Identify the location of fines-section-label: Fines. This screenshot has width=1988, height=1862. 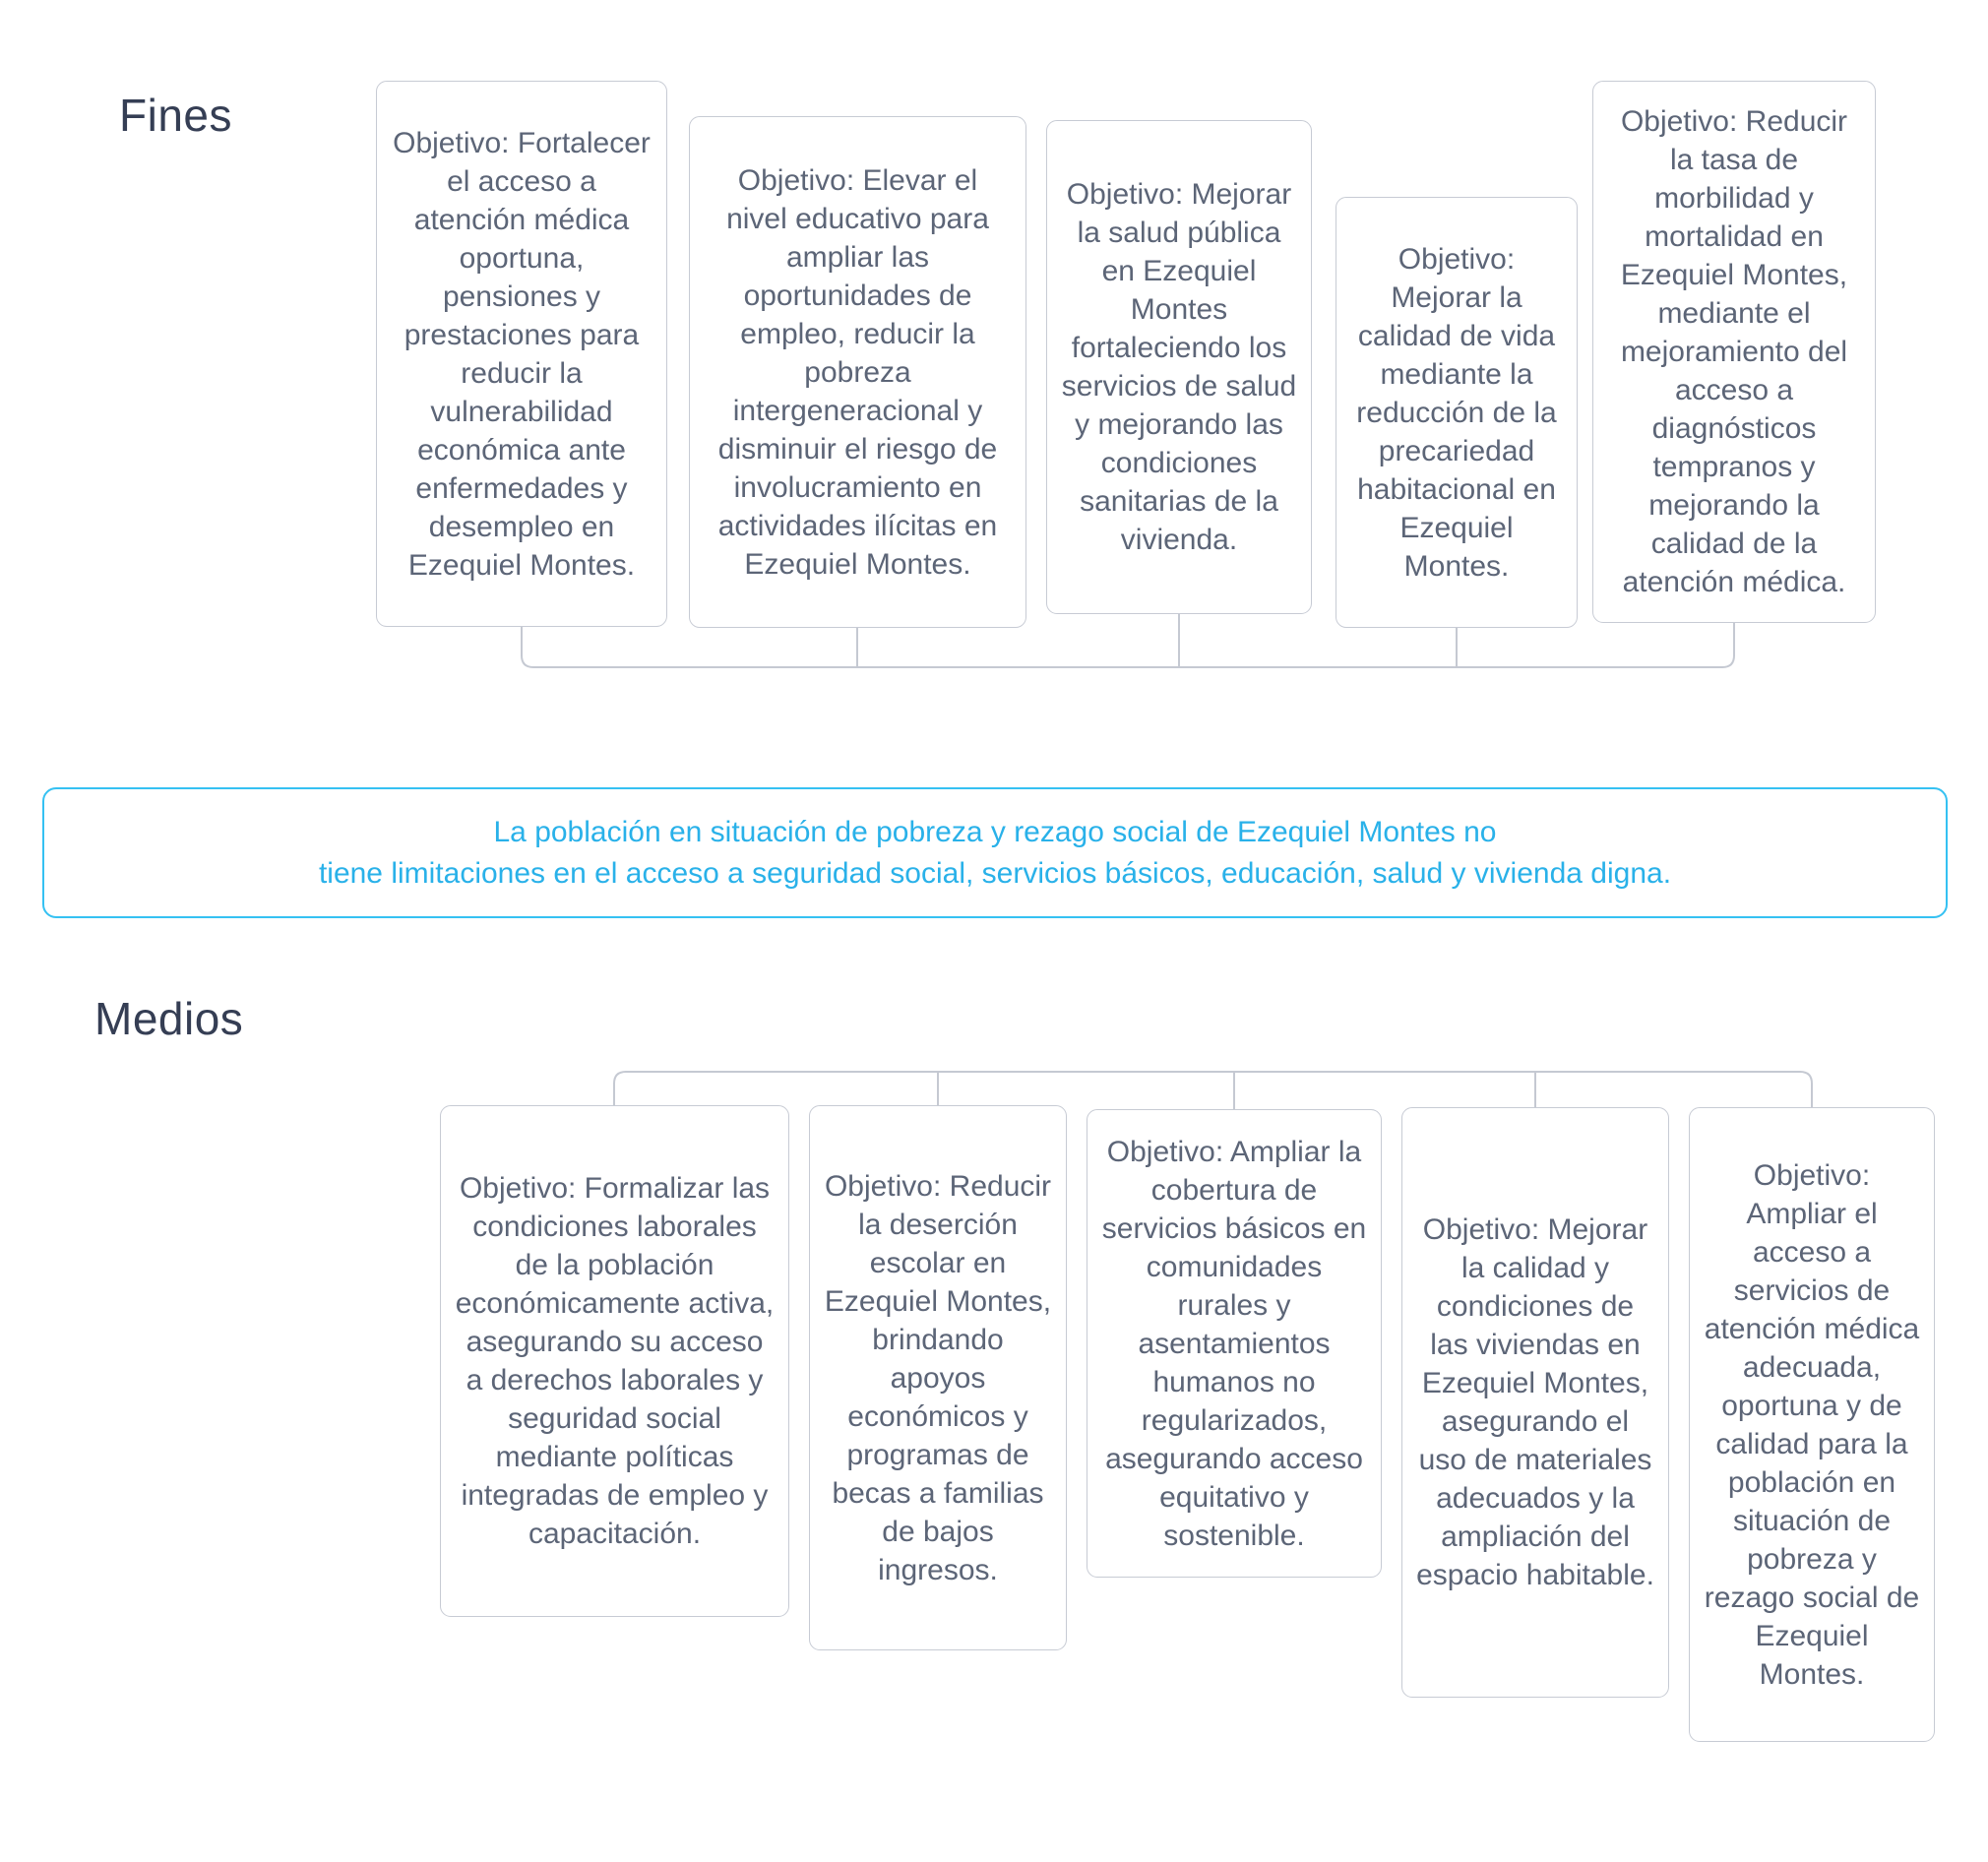
(176, 115).